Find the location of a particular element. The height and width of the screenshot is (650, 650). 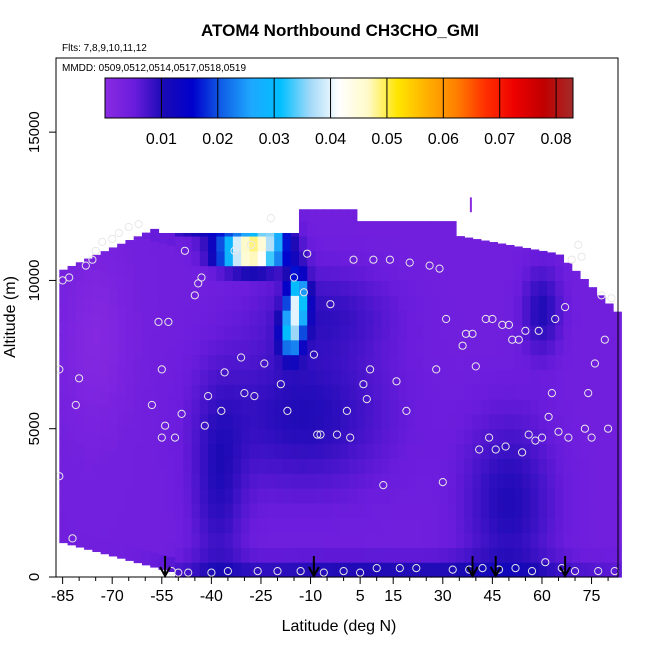

x-tick-label: -25 is located at coordinates (260, 596).